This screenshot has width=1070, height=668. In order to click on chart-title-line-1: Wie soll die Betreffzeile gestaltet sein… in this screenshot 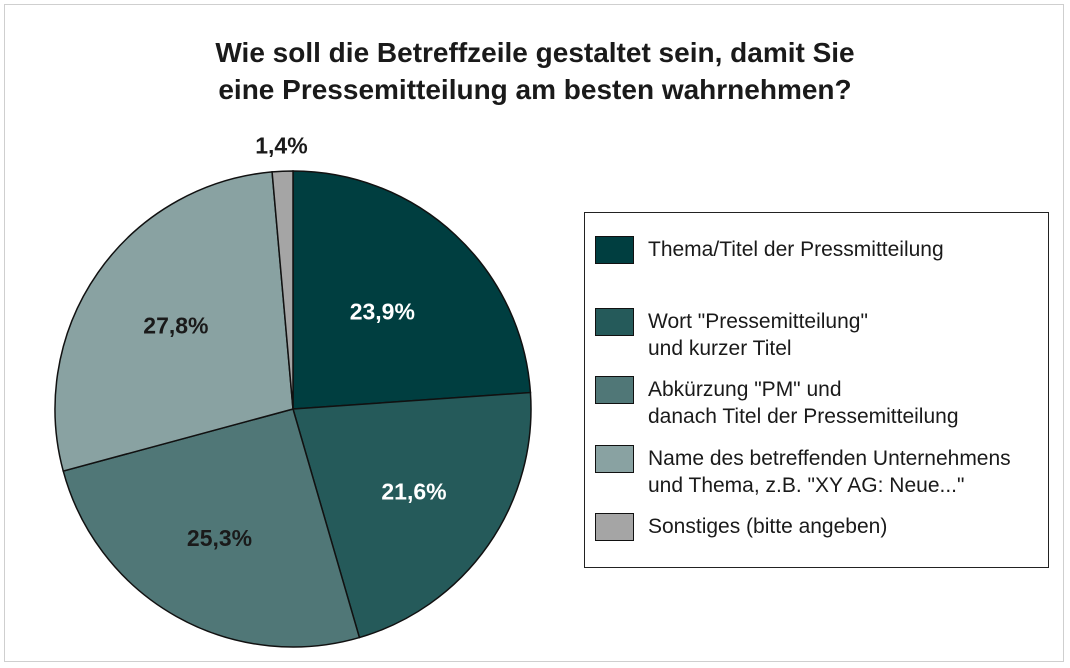, I will do `click(535, 52)`.